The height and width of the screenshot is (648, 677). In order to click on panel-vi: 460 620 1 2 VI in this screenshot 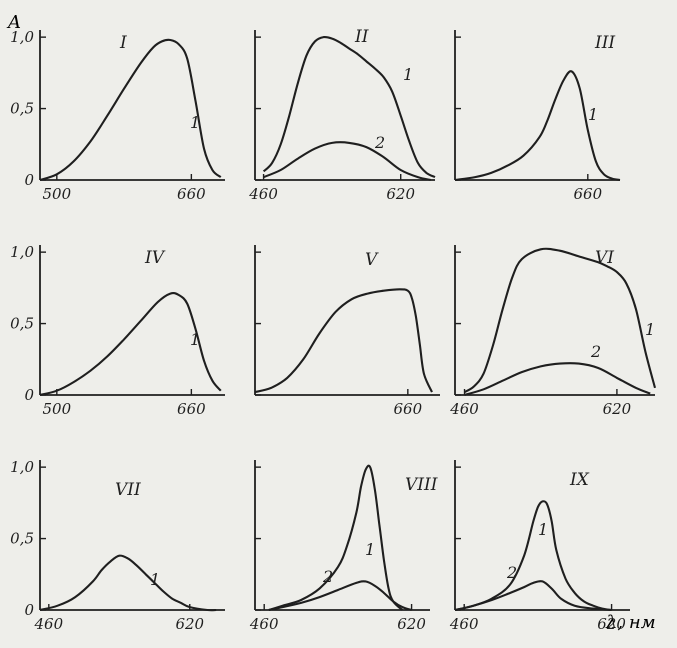, I will do `click(553, 331)`.